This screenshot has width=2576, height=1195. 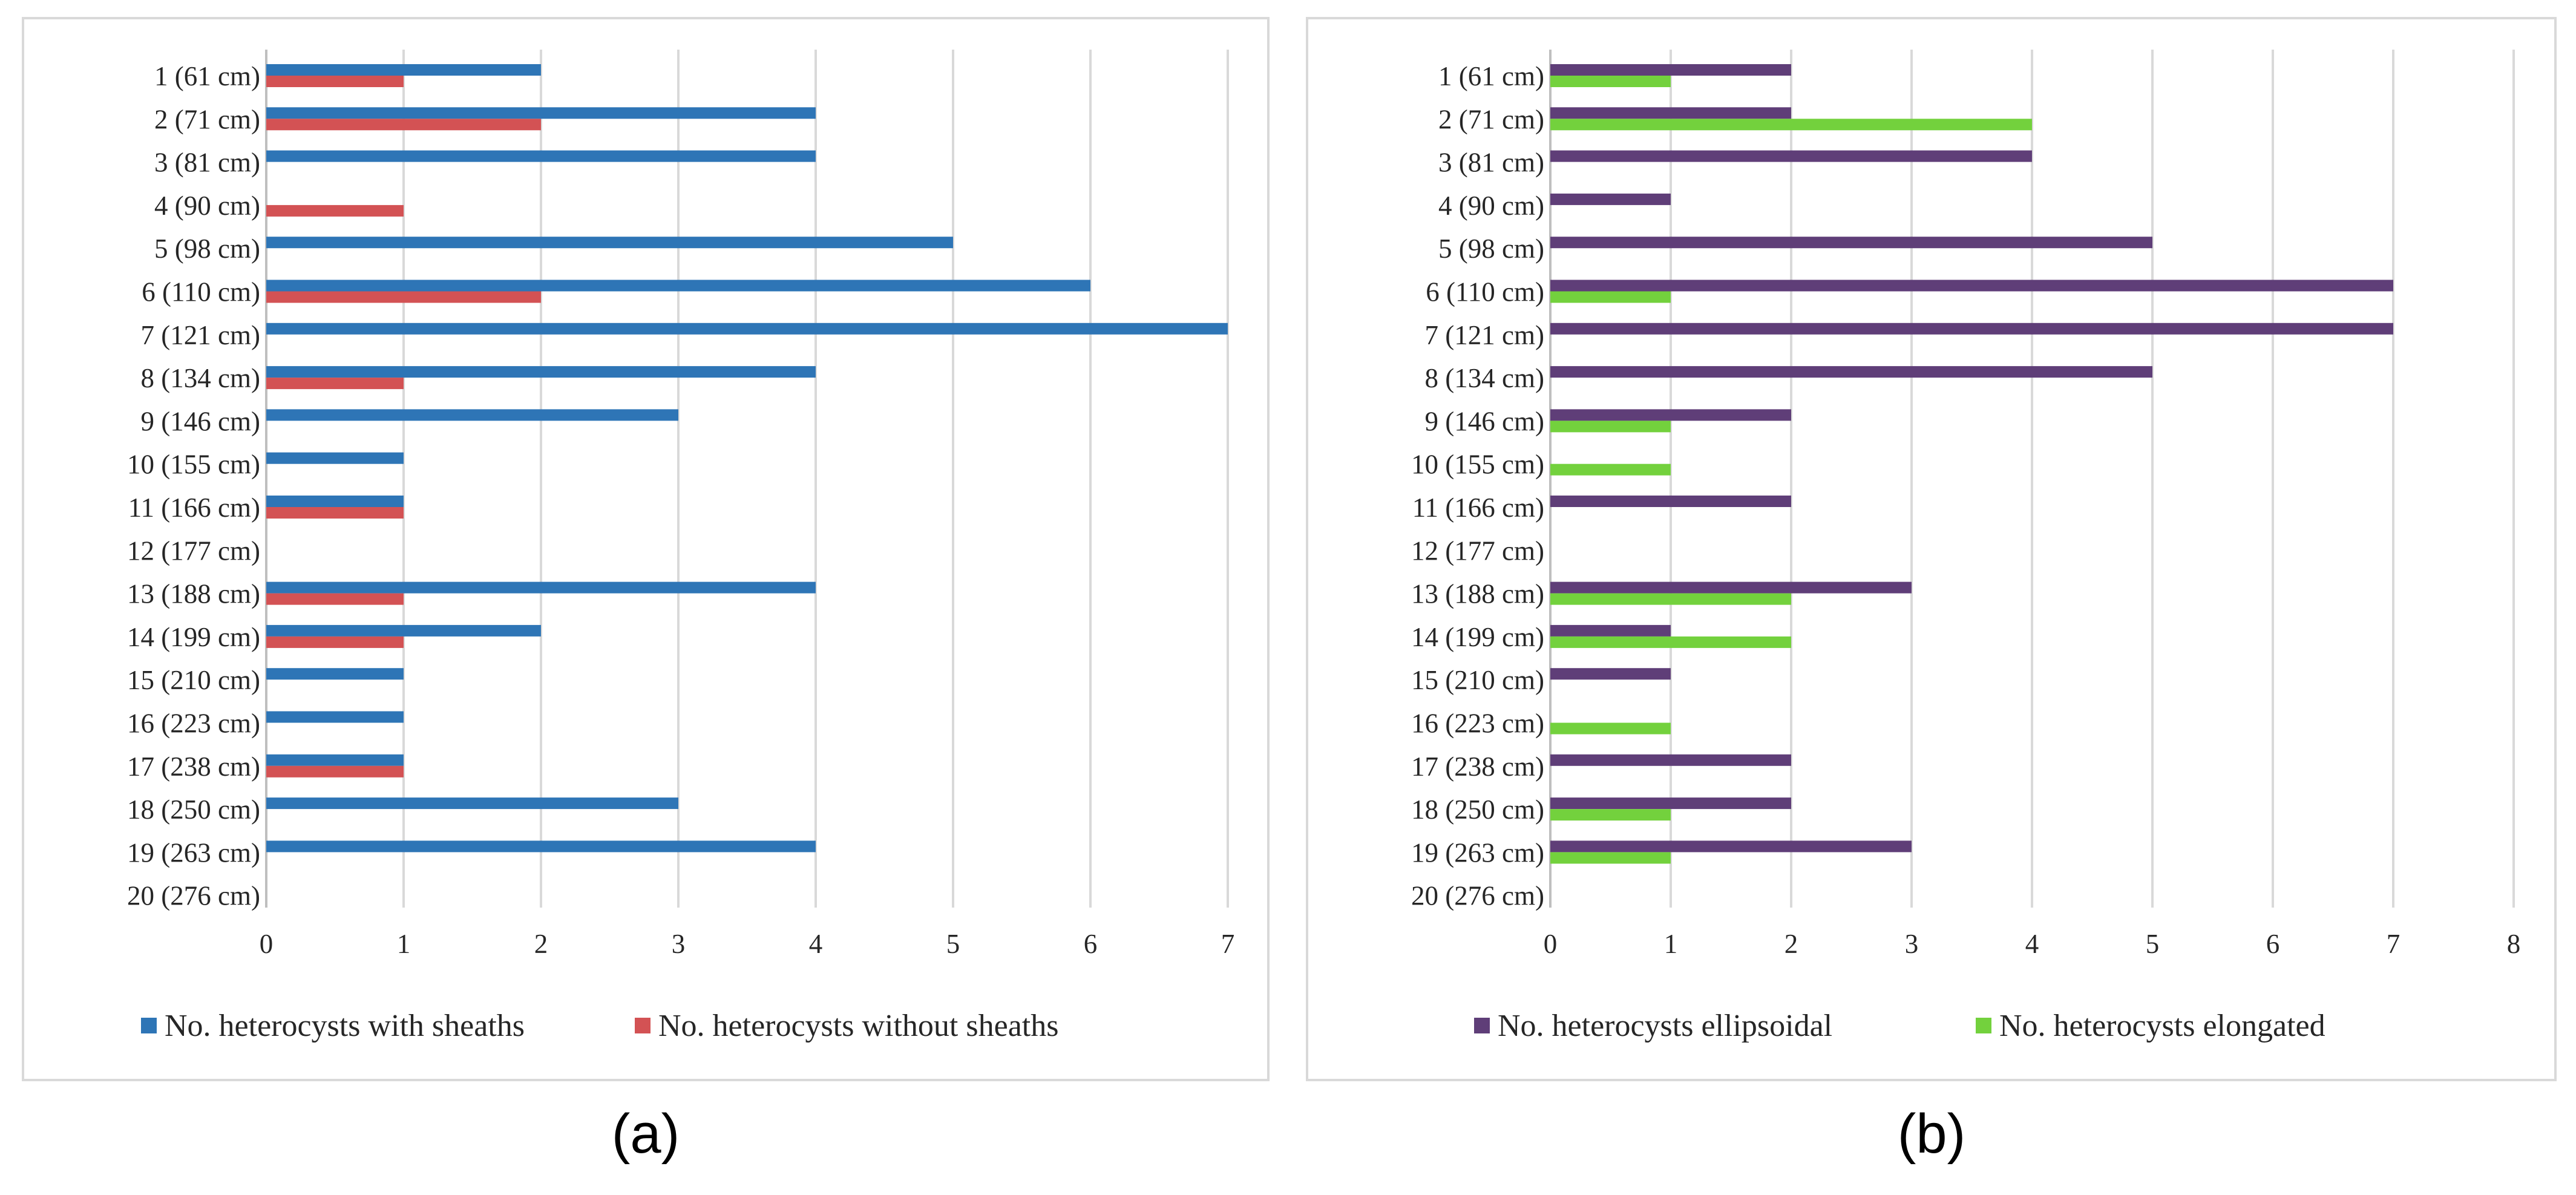 I want to click on x-tick-label-7: 7, so click(x=1228, y=944).